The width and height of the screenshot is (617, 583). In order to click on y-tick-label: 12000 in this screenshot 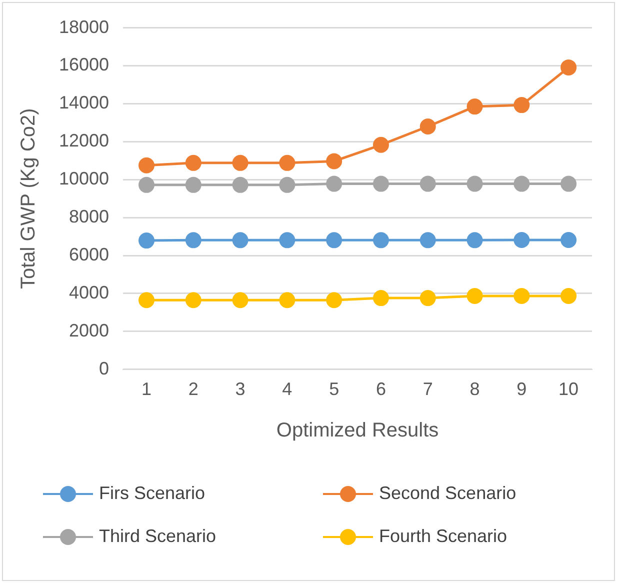, I will do `click(84, 140)`.